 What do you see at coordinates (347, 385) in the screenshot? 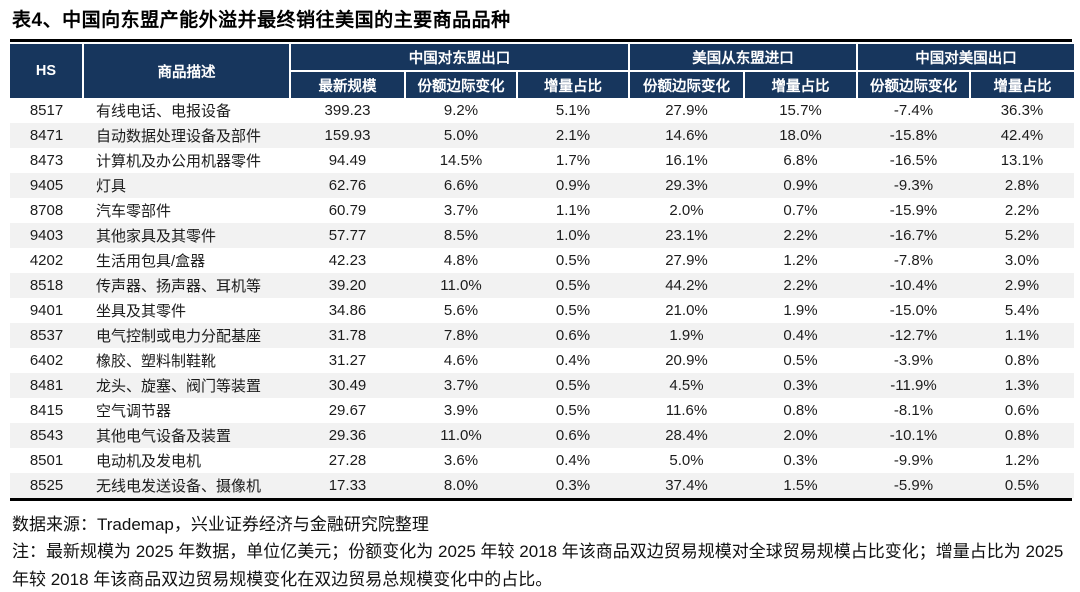
I see `value-cell: 30.49` at bounding box center [347, 385].